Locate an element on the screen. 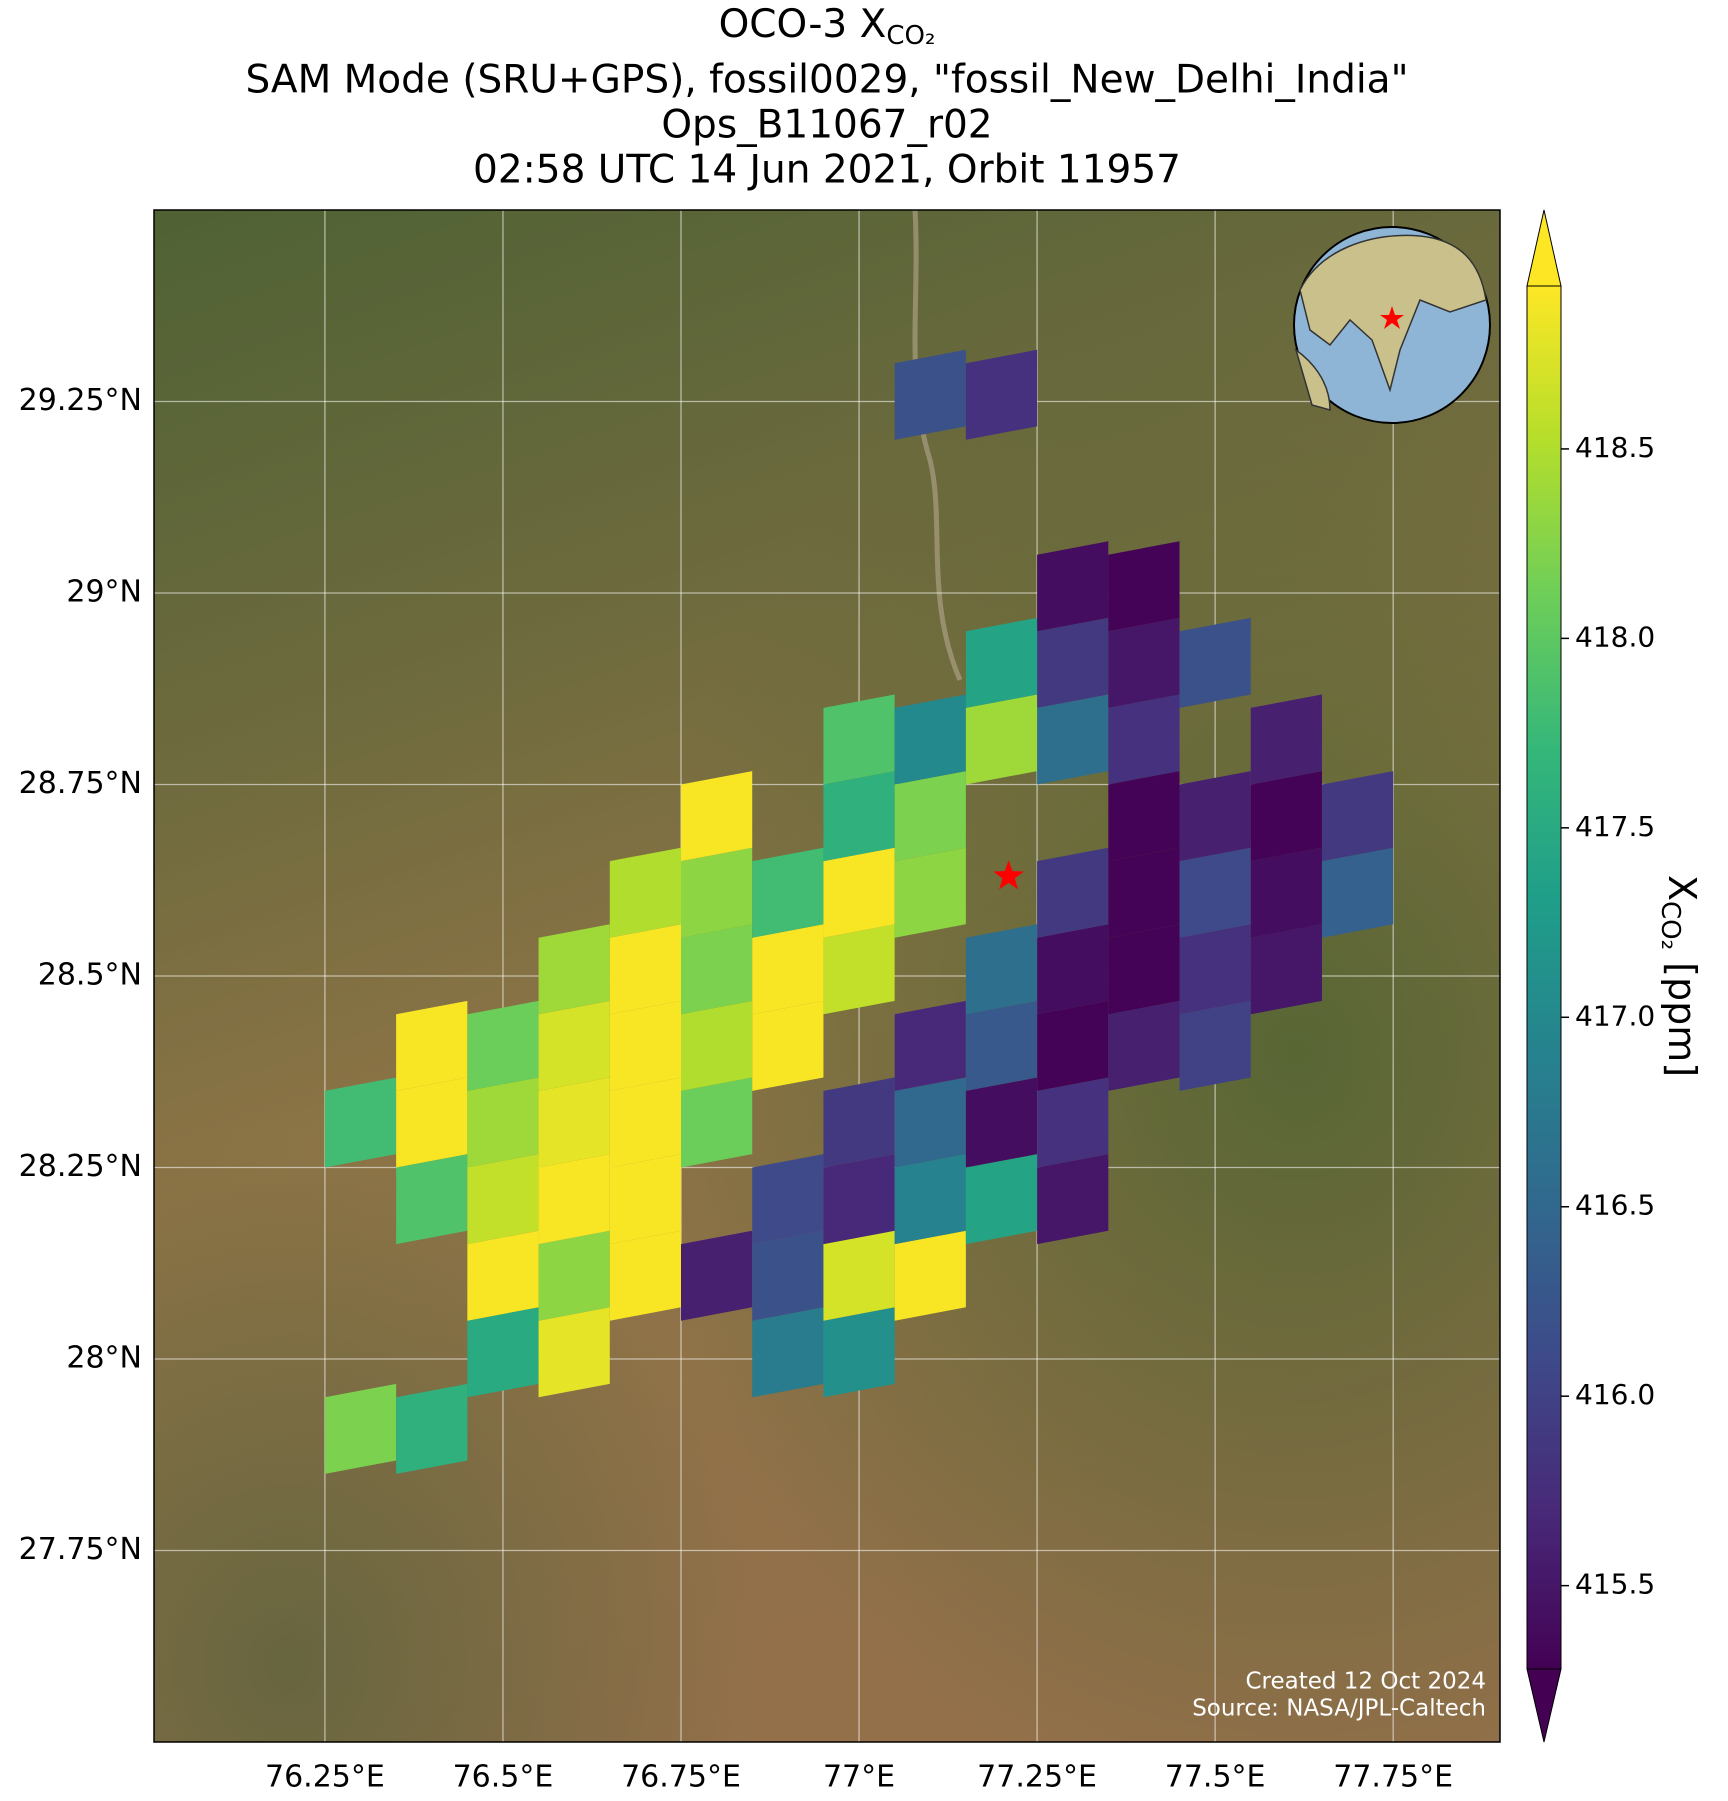  y-tick-label: 28.5°N is located at coordinates (90, 975).